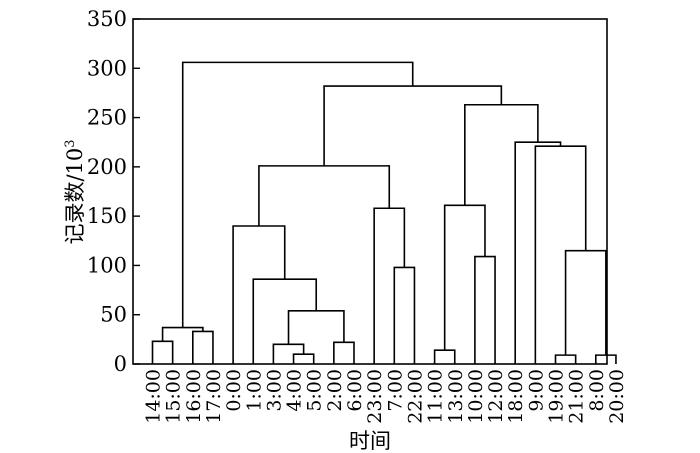 Image resolution: width=700 pixels, height=453 pixels. Describe the element at coordinates (335, 390) in the screenshot. I see `x-tick-label-9: 2:00` at that location.